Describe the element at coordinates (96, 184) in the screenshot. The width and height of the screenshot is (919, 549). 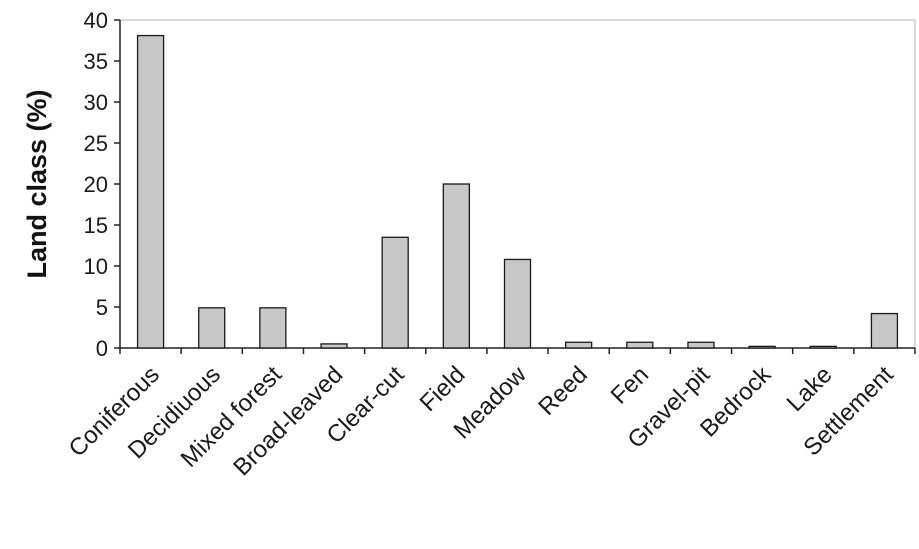
I see `y-tick-label: 20` at that location.